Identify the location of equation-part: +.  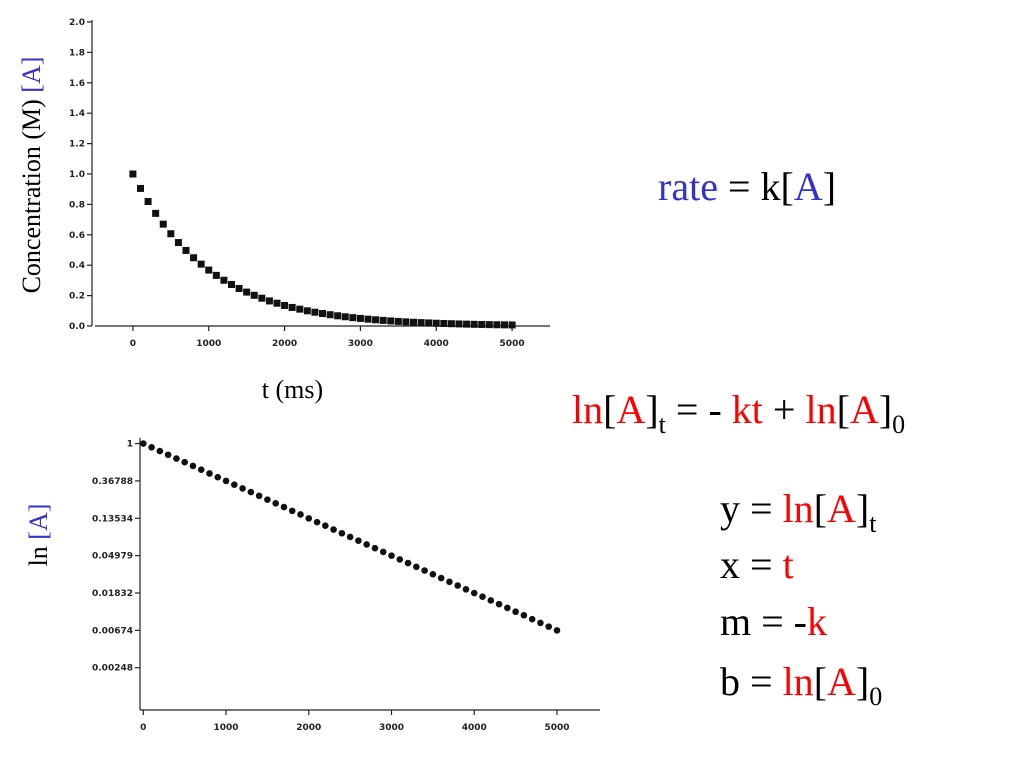
(784, 409).